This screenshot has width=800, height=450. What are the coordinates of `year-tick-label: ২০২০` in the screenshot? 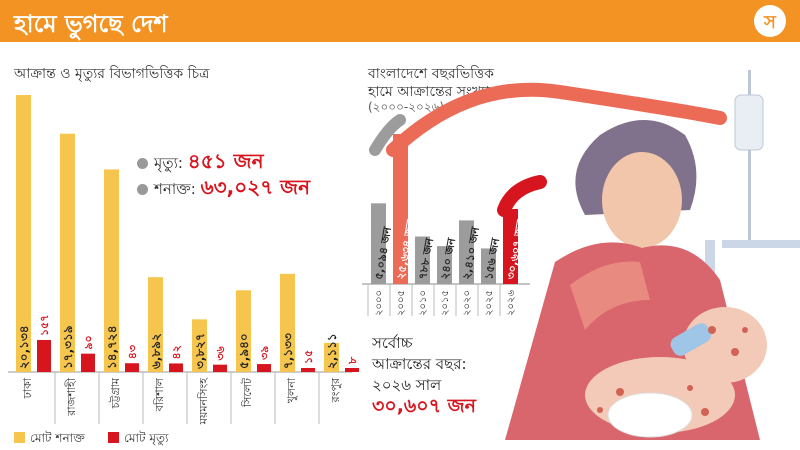 It's located at (467, 303).